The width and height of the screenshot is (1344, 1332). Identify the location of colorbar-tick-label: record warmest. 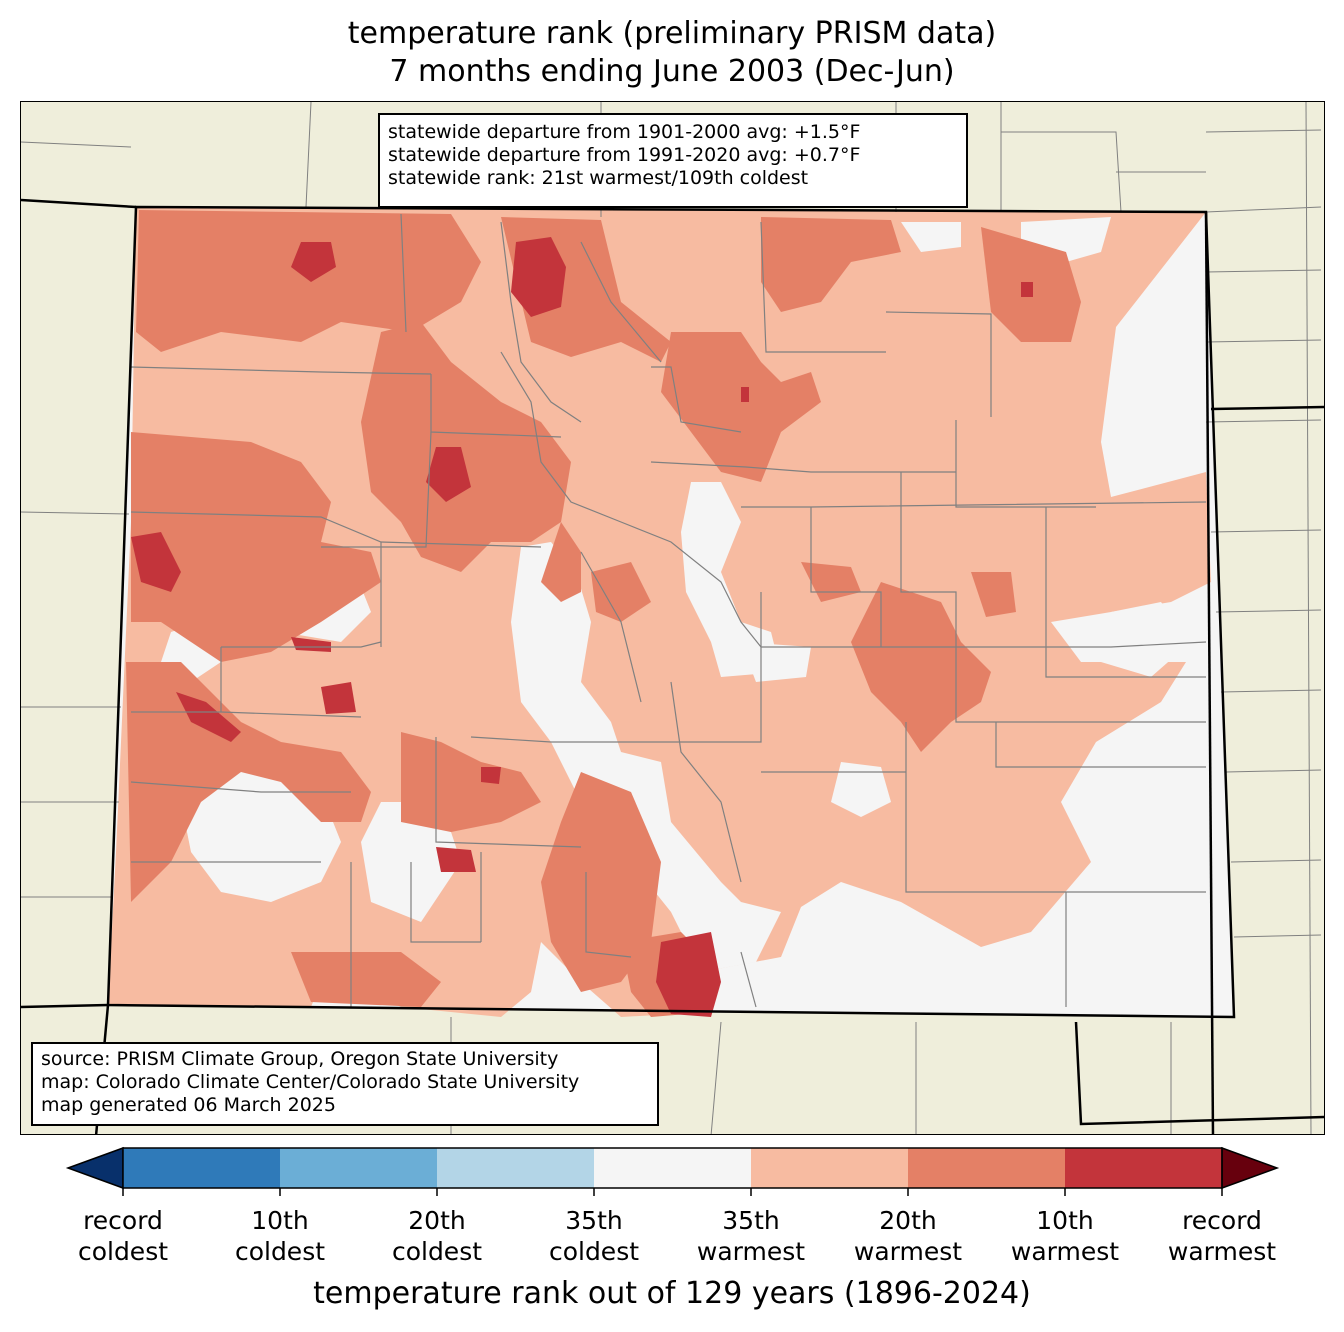
(1222, 1236).